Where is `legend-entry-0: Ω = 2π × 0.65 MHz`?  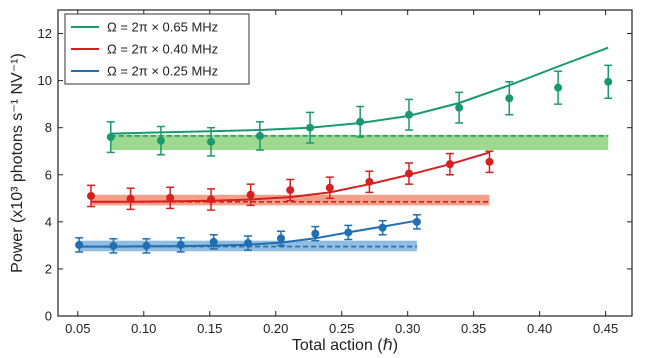 legend-entry-0: Ω = 2π × 0.65 MHz is located at coordinates (162, 27).